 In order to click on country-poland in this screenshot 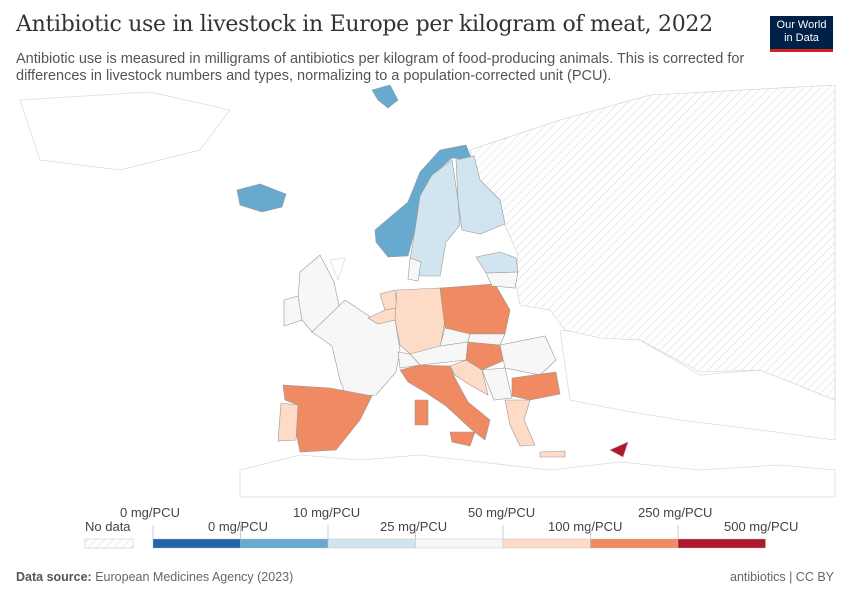, I will do `click(475, 309)`.